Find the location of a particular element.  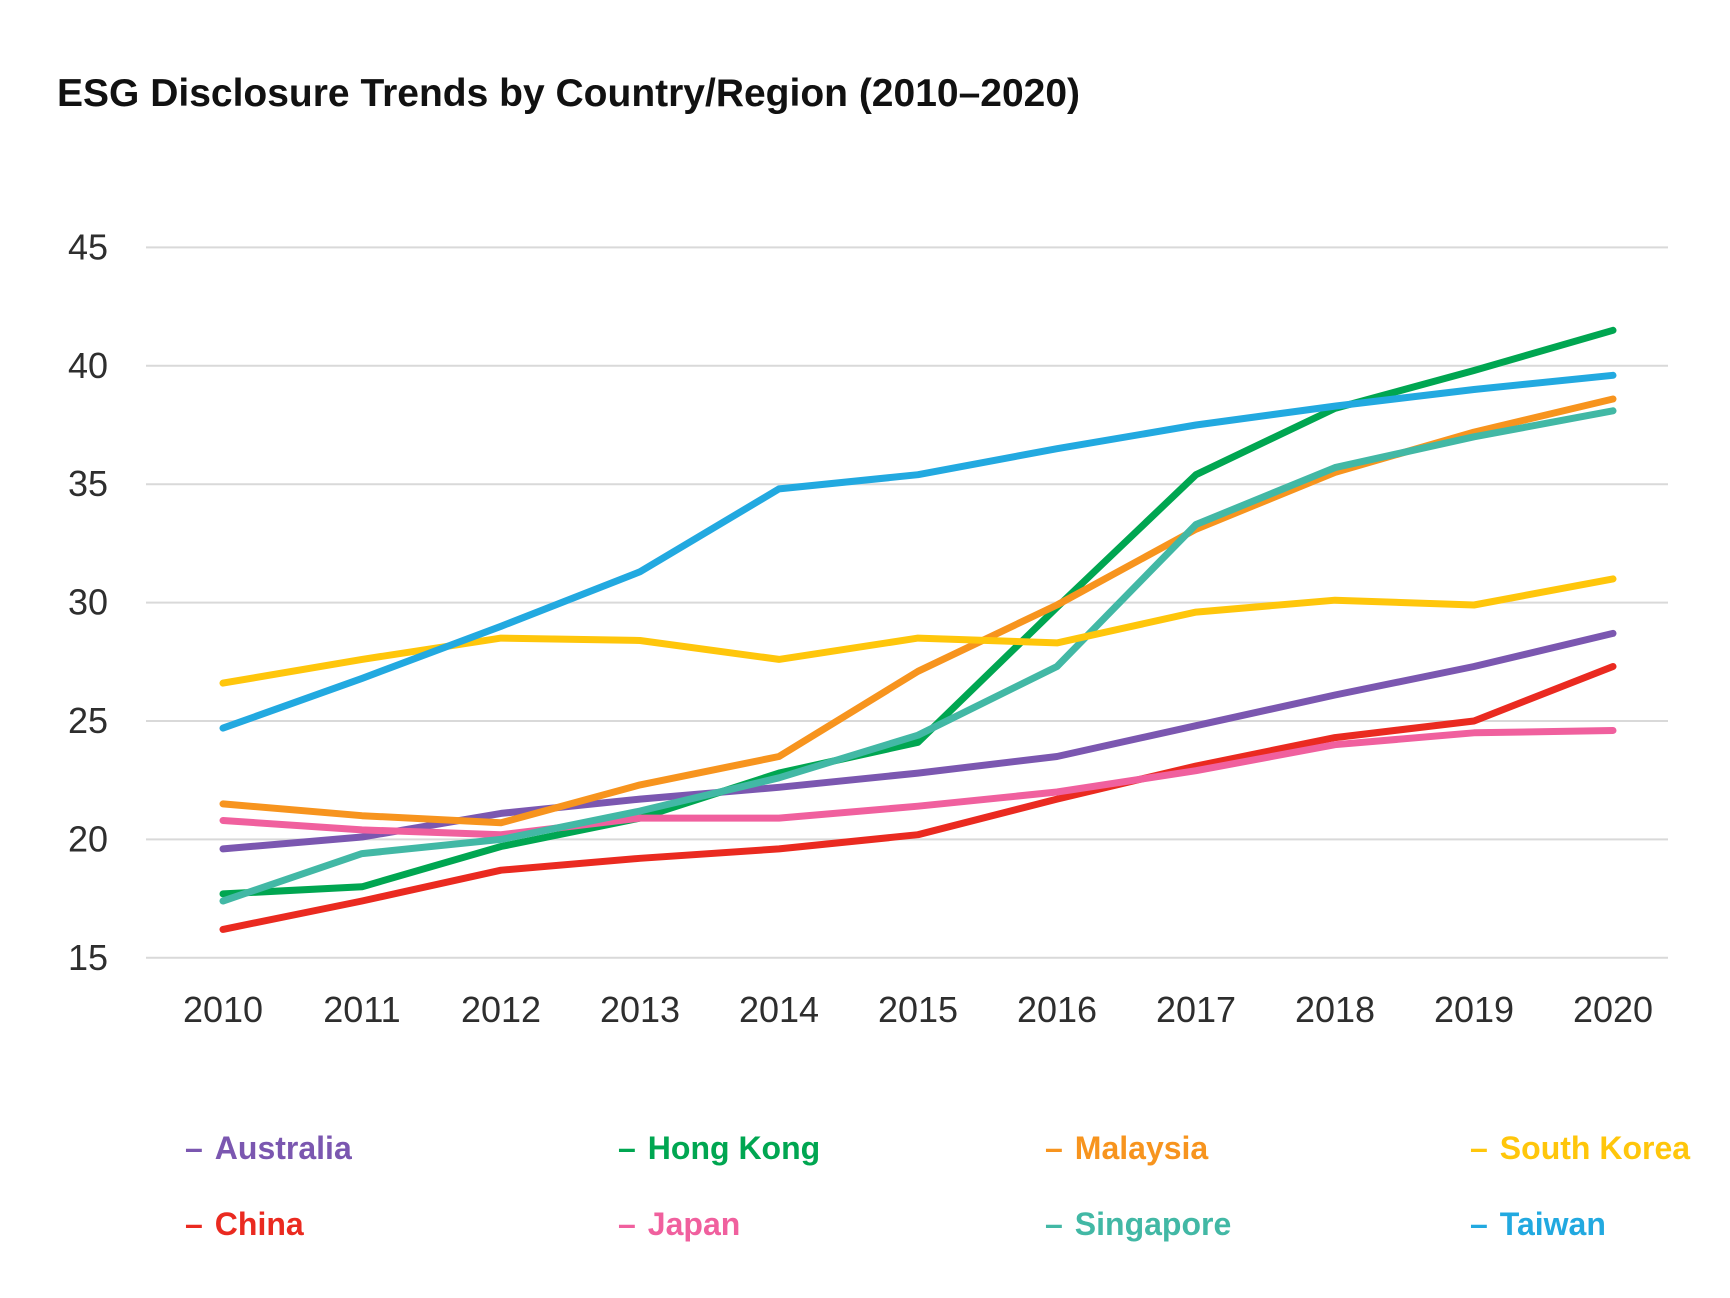

y-tick-label: 15 is located at coordinates (88, 957).